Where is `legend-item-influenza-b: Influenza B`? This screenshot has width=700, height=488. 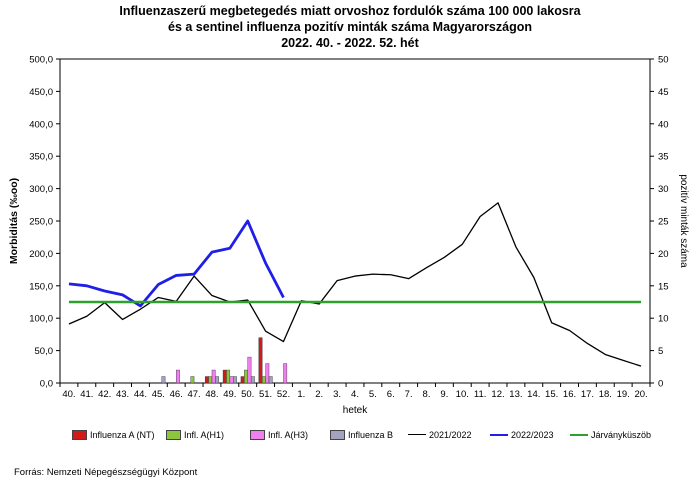 legend-item-influenza-b: Influenza B is located at coordinates (361, 434).